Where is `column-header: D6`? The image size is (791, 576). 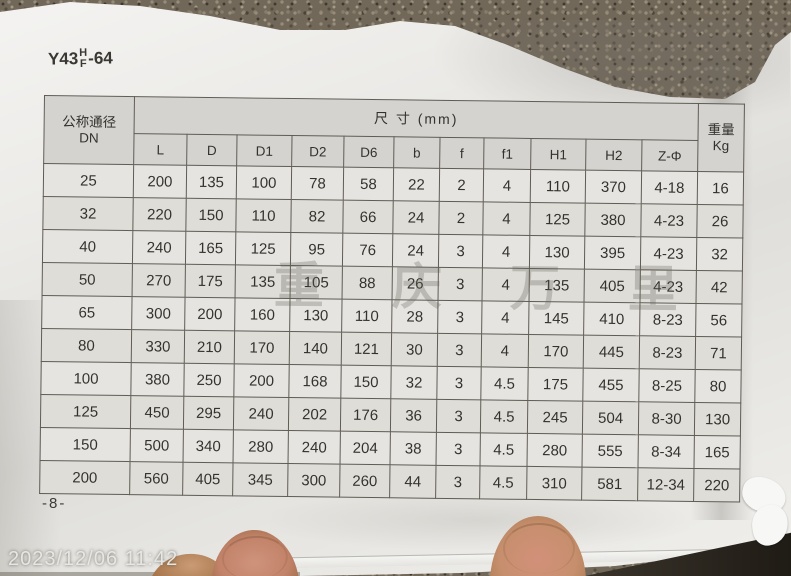
column-header: D6 is located at coordinates (369, 152).